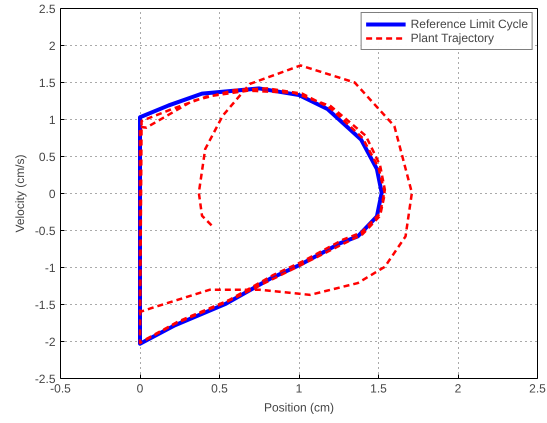  Describe the element at coordinates (219, 389) in the screenshot. I see `x-tick-label: 0.5` at that location.